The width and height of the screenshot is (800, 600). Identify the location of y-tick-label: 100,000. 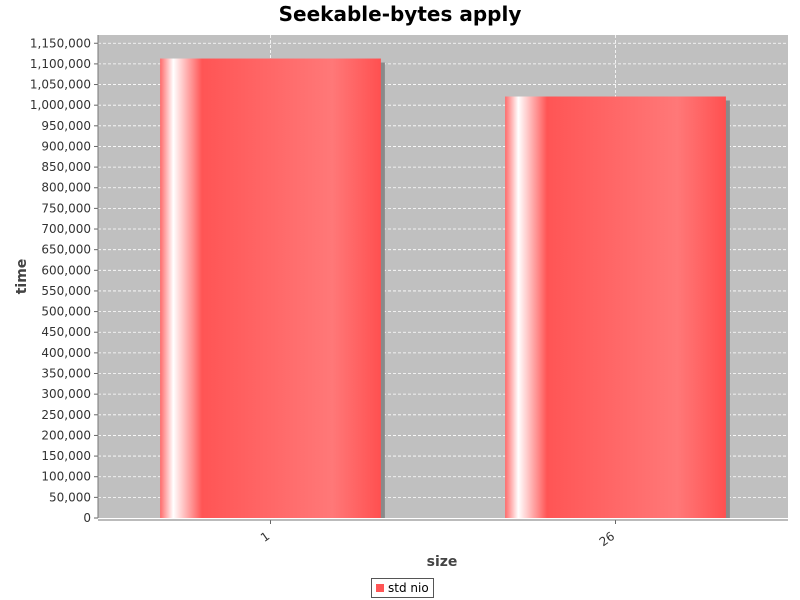
(66, 477).